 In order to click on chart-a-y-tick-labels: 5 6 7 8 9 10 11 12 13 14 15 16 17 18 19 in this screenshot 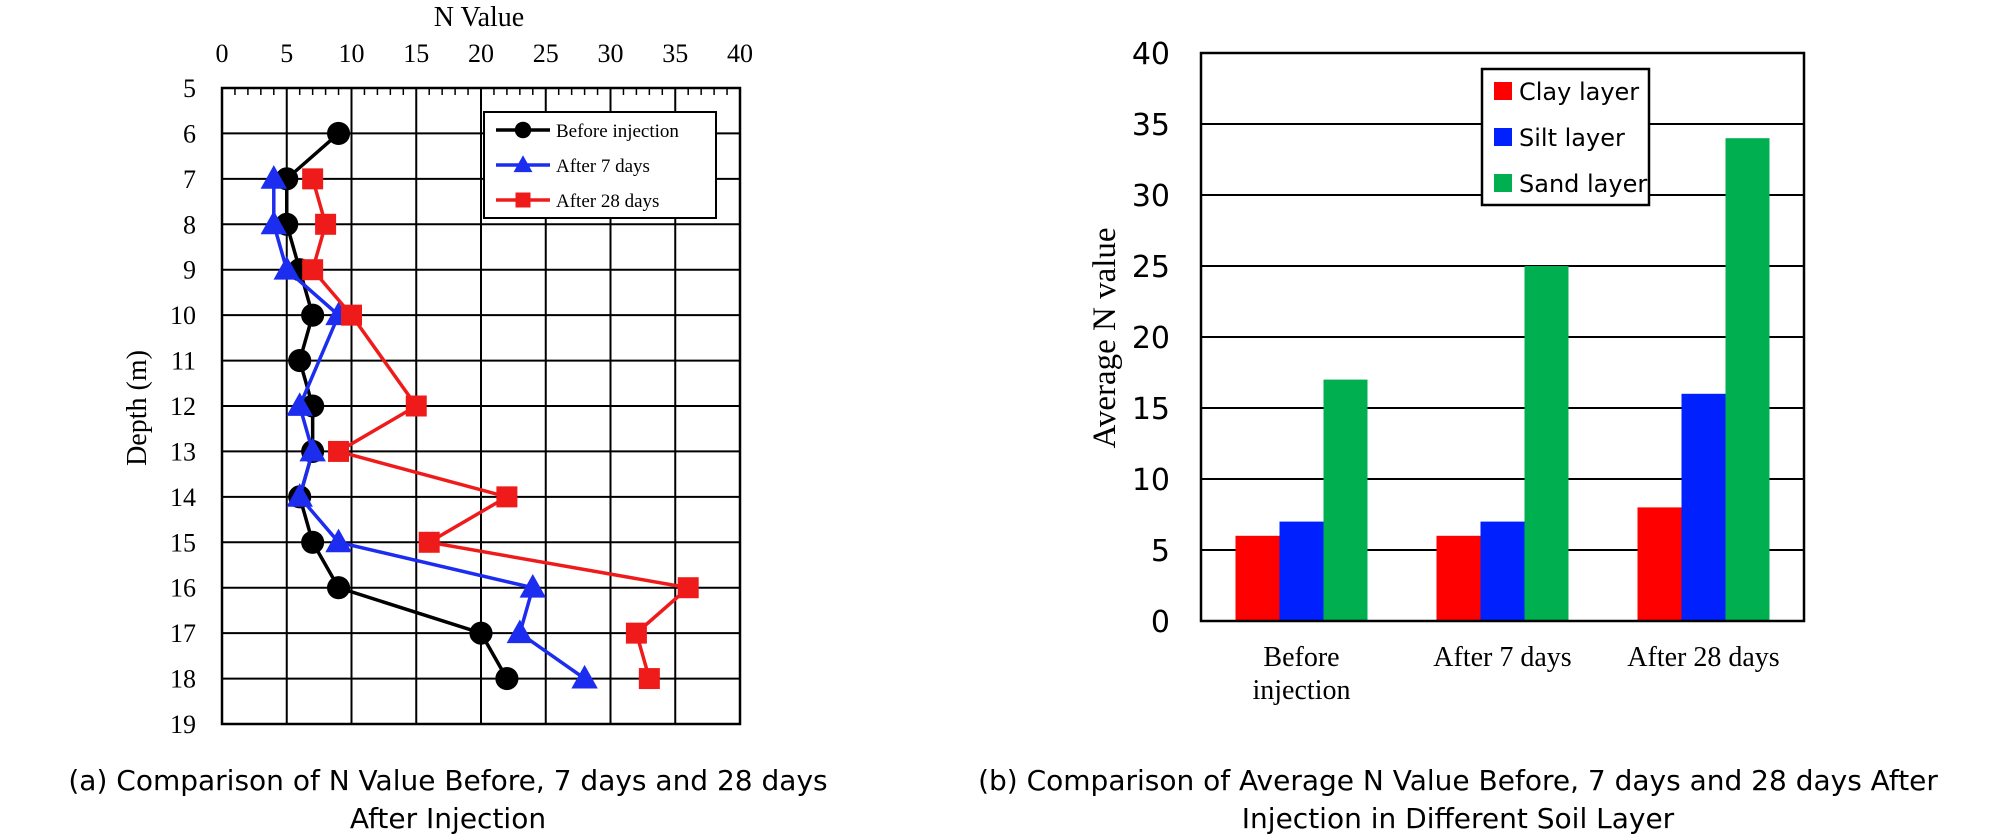, I will do `click(183, 406)`.